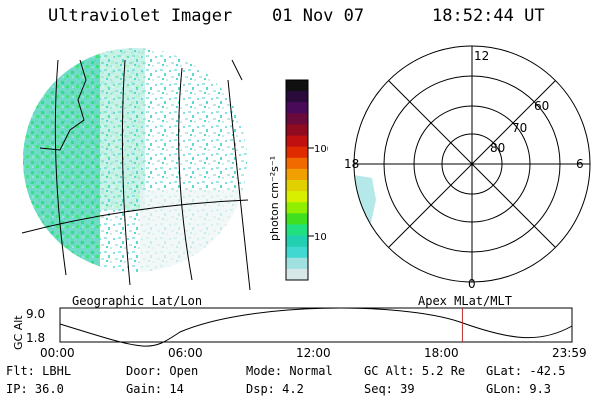 This screenshot has height=400, width=600. What do you see at coordinates (481, 56) in the screenshot?
I see `mlt-label-12: 12` at bounding box center [481, 56].